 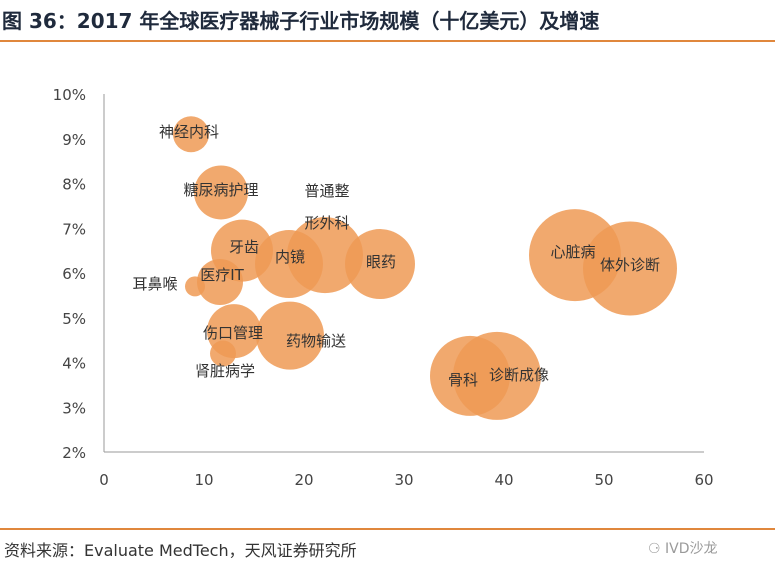 What do you see at coordinates (74, 185) in the screenshot?
I see `y-tick-label: 8%` at bounding box center [74, 185].